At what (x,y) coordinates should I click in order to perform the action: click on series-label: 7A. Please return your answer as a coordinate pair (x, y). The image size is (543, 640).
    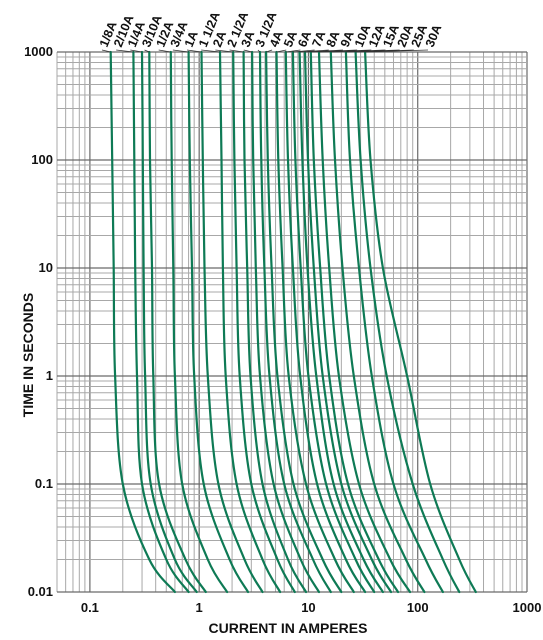
    Looking at the image, I should click on (318, 39).